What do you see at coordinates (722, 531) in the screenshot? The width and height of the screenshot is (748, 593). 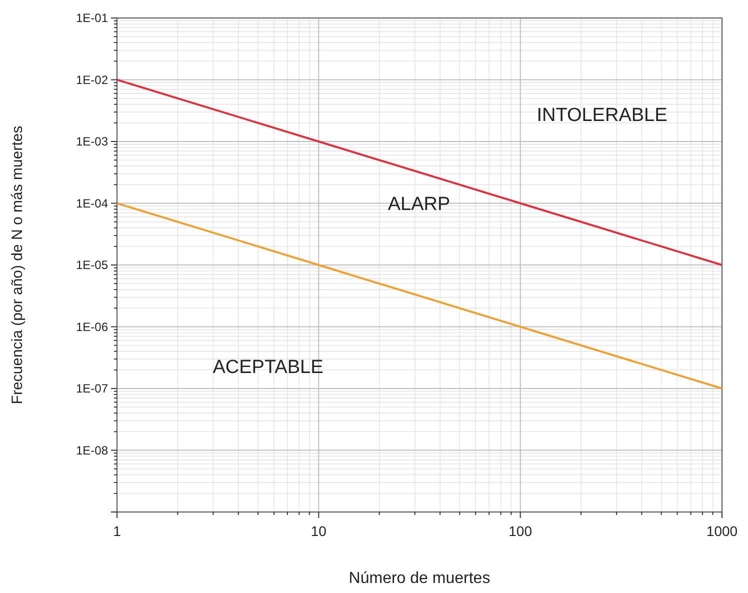 I see `x-tick-label: 1000` at bounding box center [722, 531].